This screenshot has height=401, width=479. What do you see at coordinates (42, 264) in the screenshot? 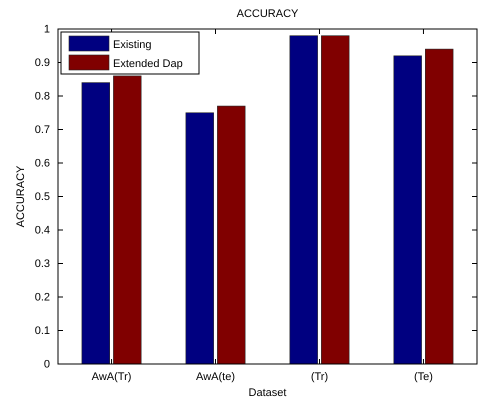
I see `y-tick-label: 0.3` at bounding box center [42, 264].